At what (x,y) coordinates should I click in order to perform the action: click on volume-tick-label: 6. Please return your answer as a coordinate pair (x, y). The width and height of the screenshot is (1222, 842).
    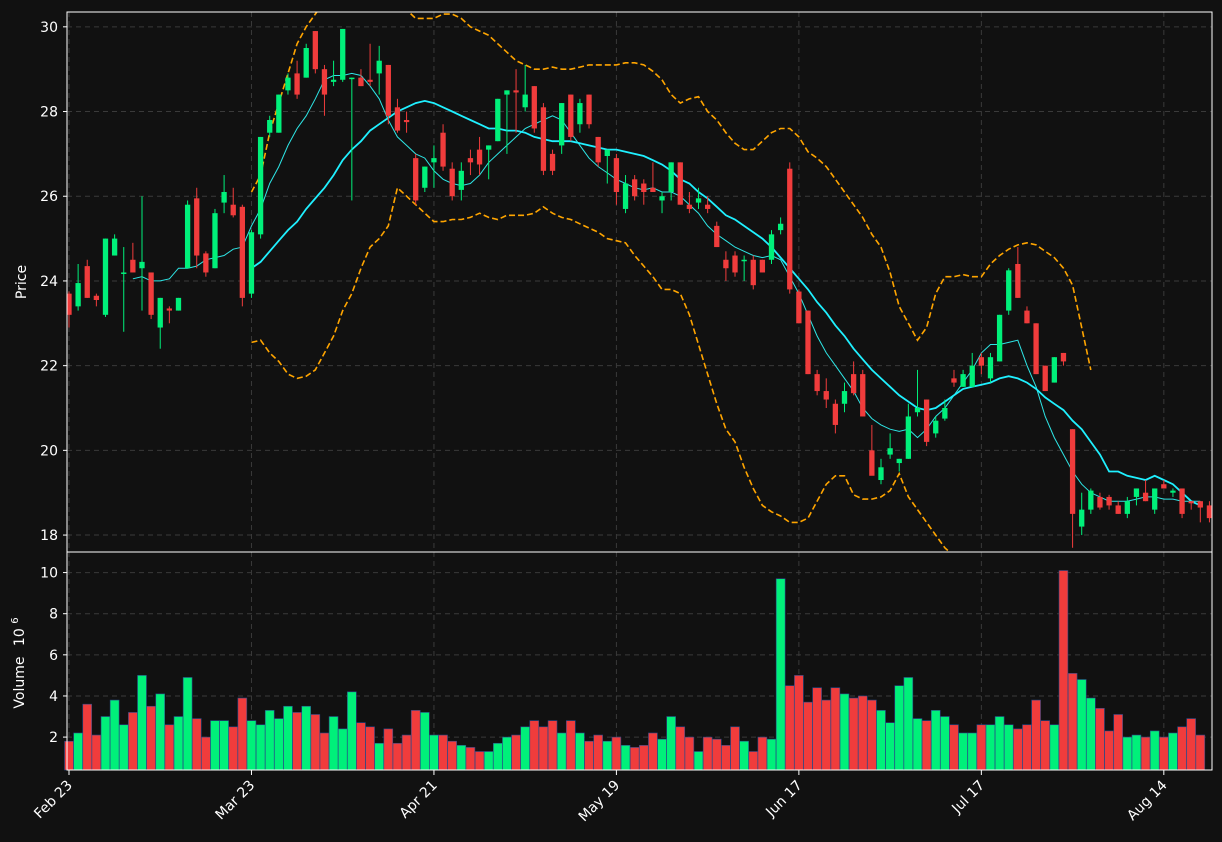
    Looking at the image, I should click on (53, 656).